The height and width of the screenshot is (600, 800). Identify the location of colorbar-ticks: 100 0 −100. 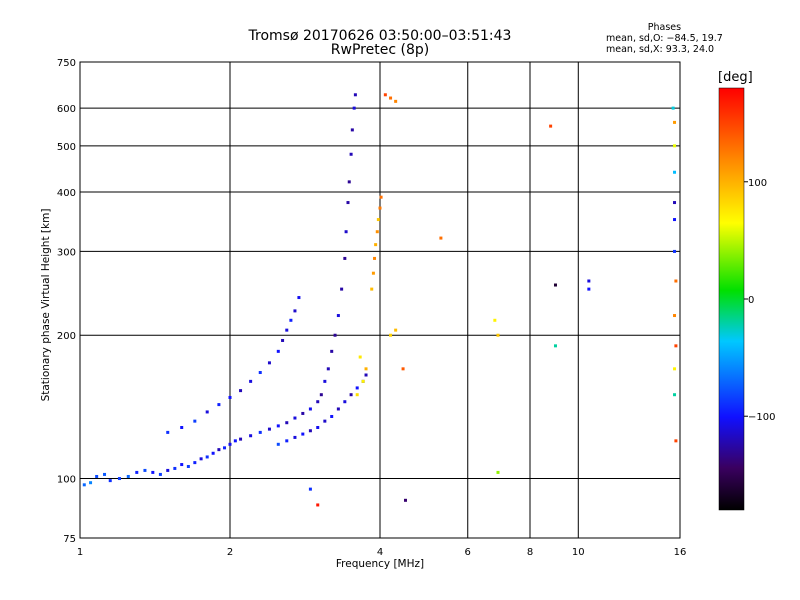
(759, 300).